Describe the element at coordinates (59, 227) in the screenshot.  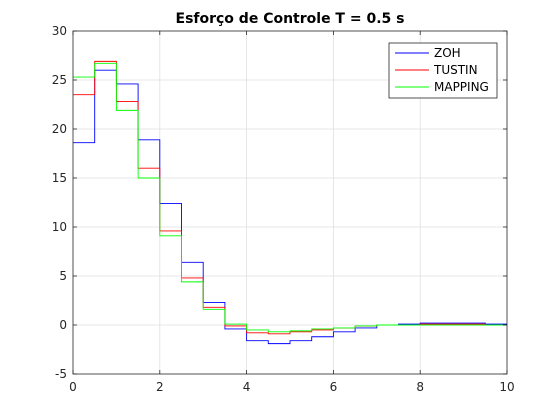
I see `y-tick-label: 10` at that location.